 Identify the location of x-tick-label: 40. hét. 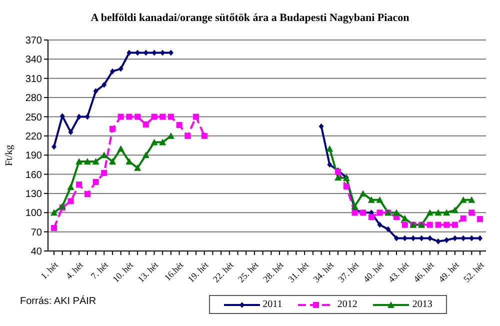
(373, 272).